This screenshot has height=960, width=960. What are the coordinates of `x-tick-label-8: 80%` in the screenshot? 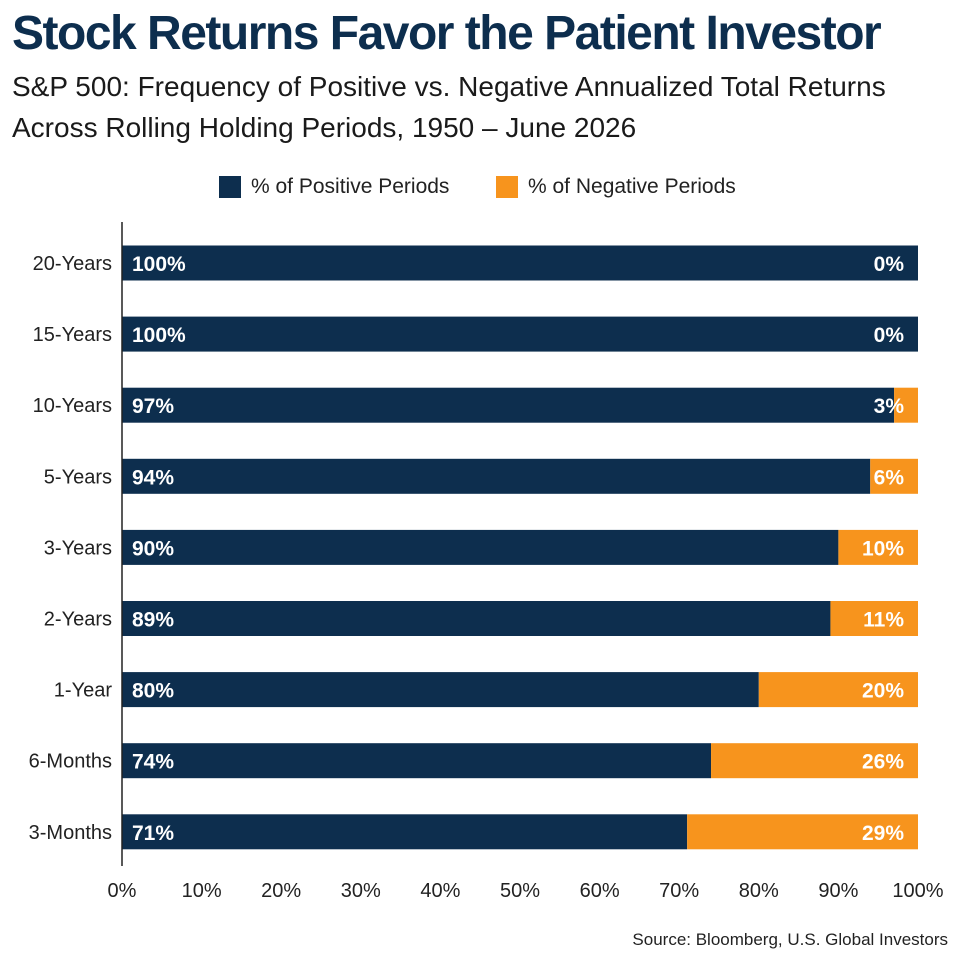 It's located at (759, 891).